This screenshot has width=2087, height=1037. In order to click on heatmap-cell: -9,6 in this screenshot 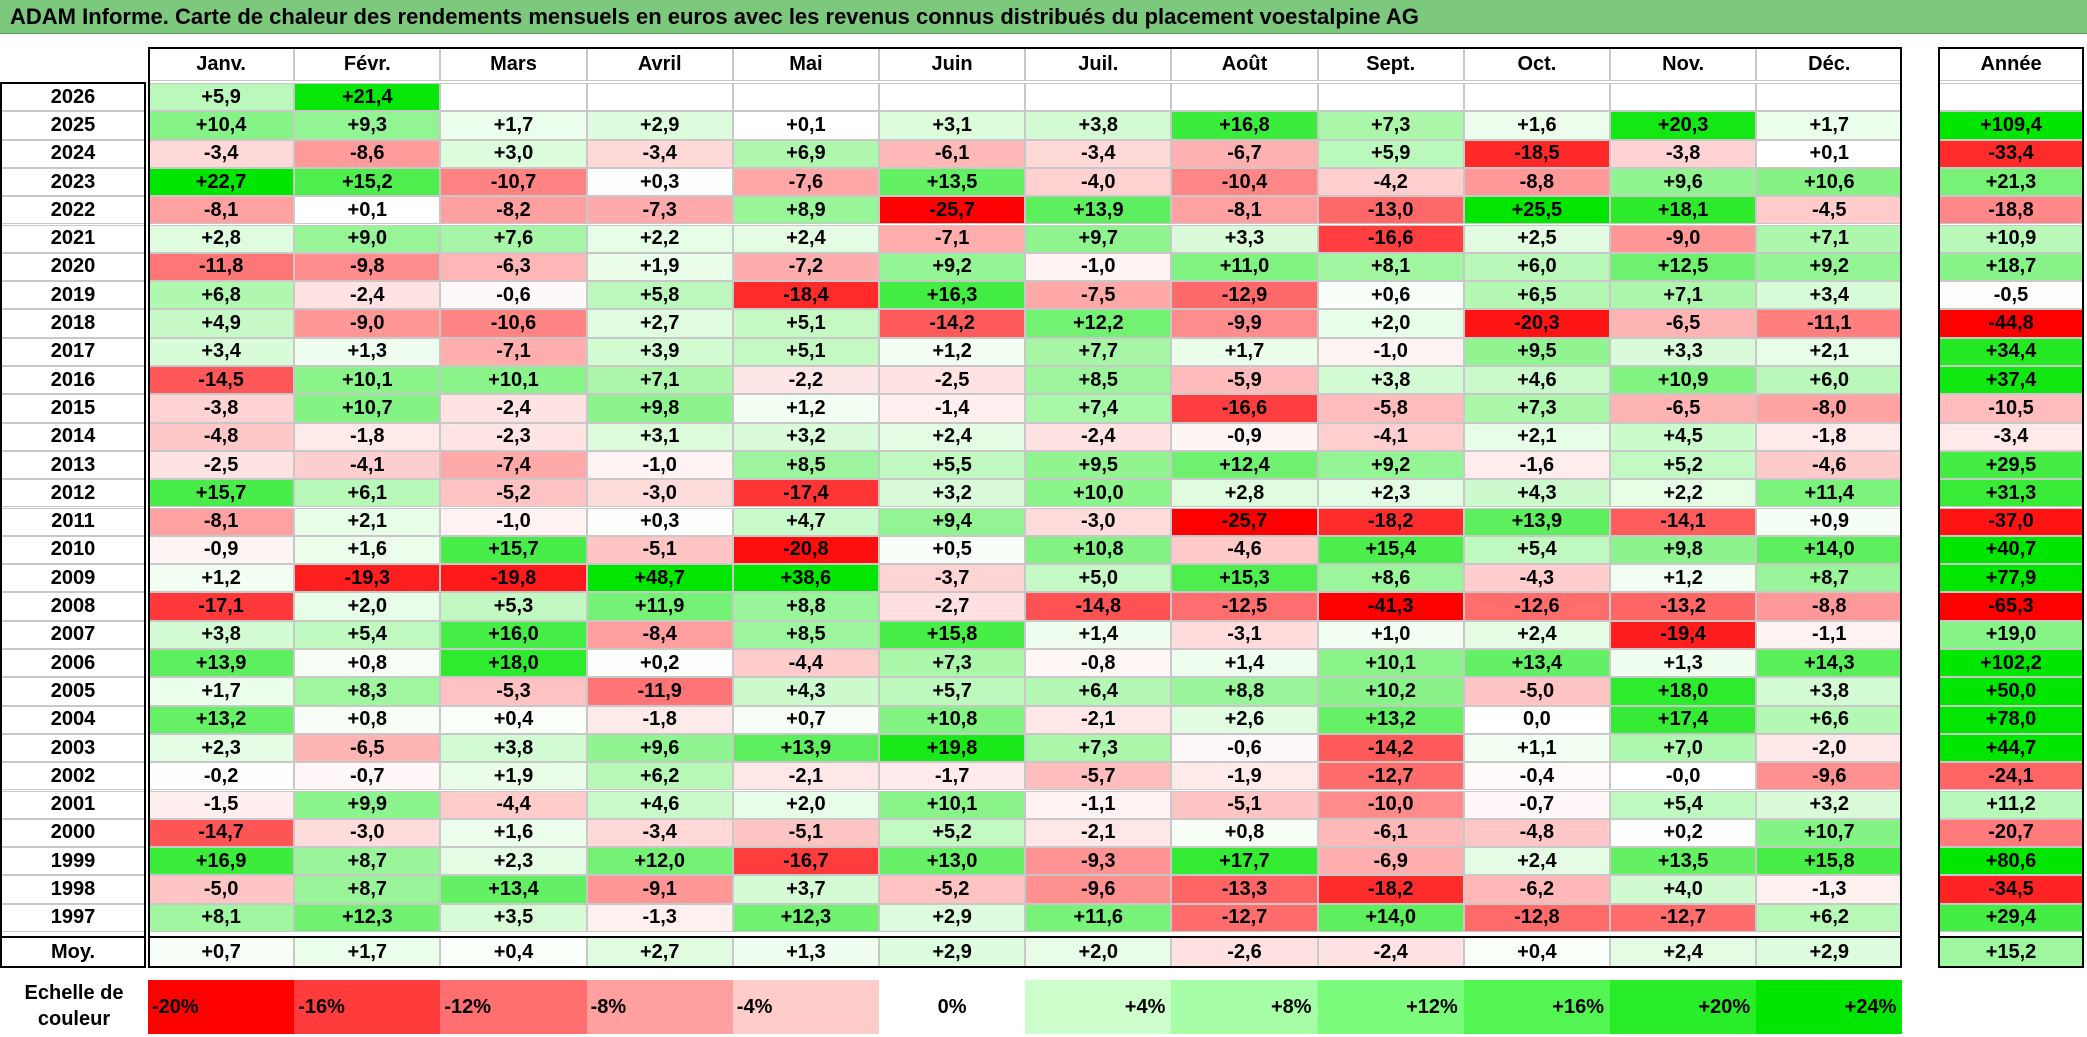, I will do `click(1098, 889)`.